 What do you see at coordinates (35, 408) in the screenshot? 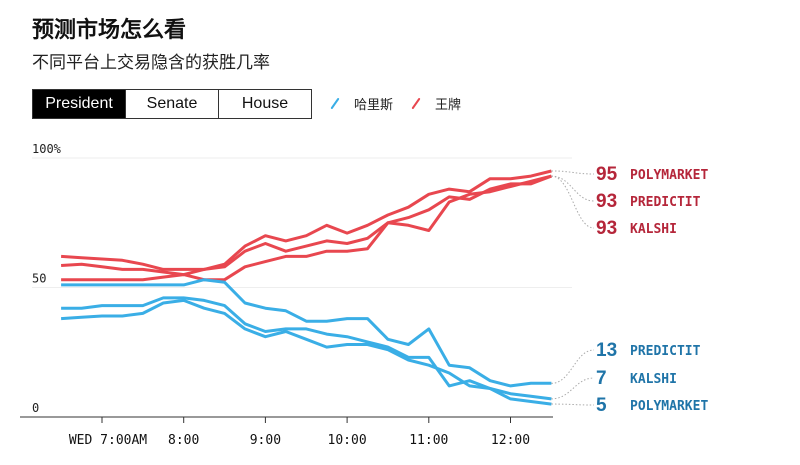
I see `y-tick-label: 0` at bounding box center [35, 408].